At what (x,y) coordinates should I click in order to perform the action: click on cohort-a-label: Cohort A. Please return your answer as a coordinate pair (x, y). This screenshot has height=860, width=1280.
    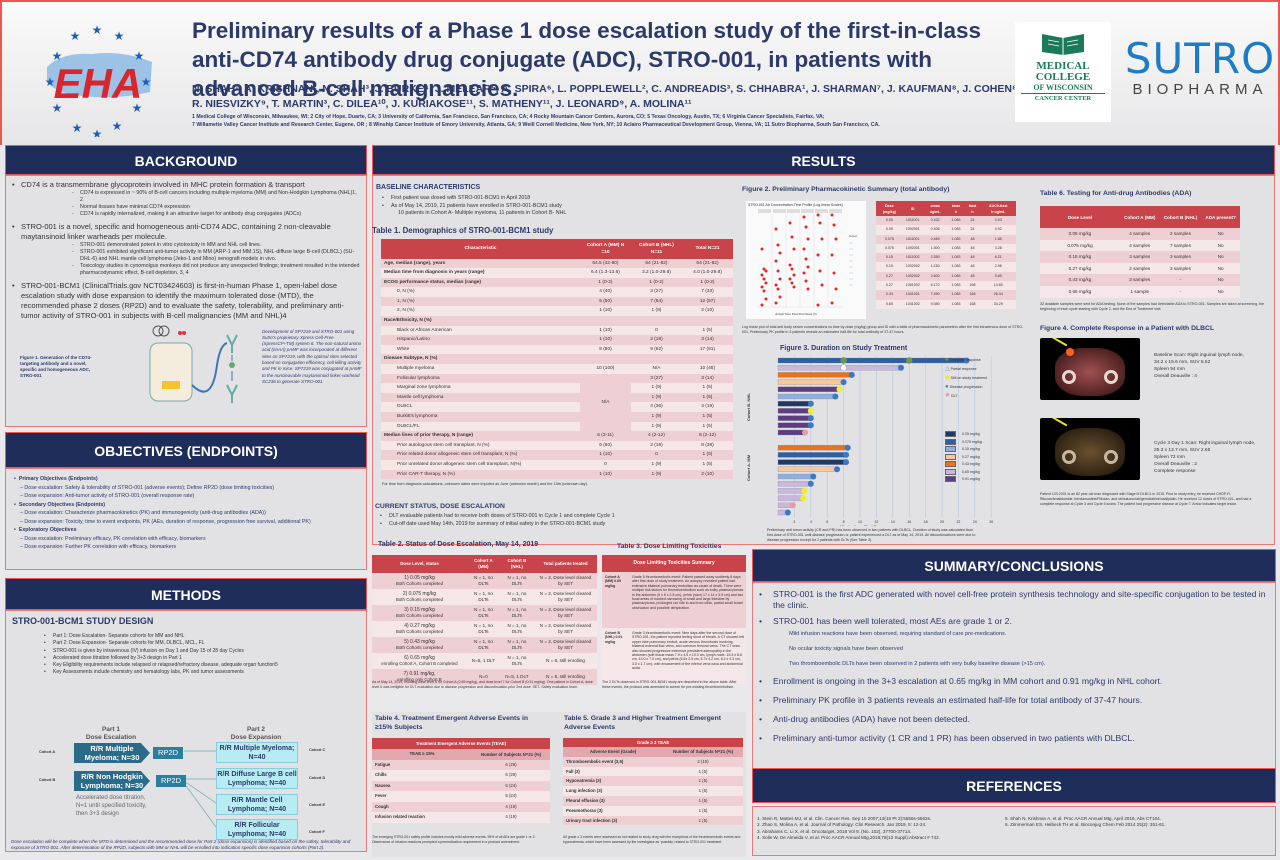
    Looking at the image, I should click on (47, 752).